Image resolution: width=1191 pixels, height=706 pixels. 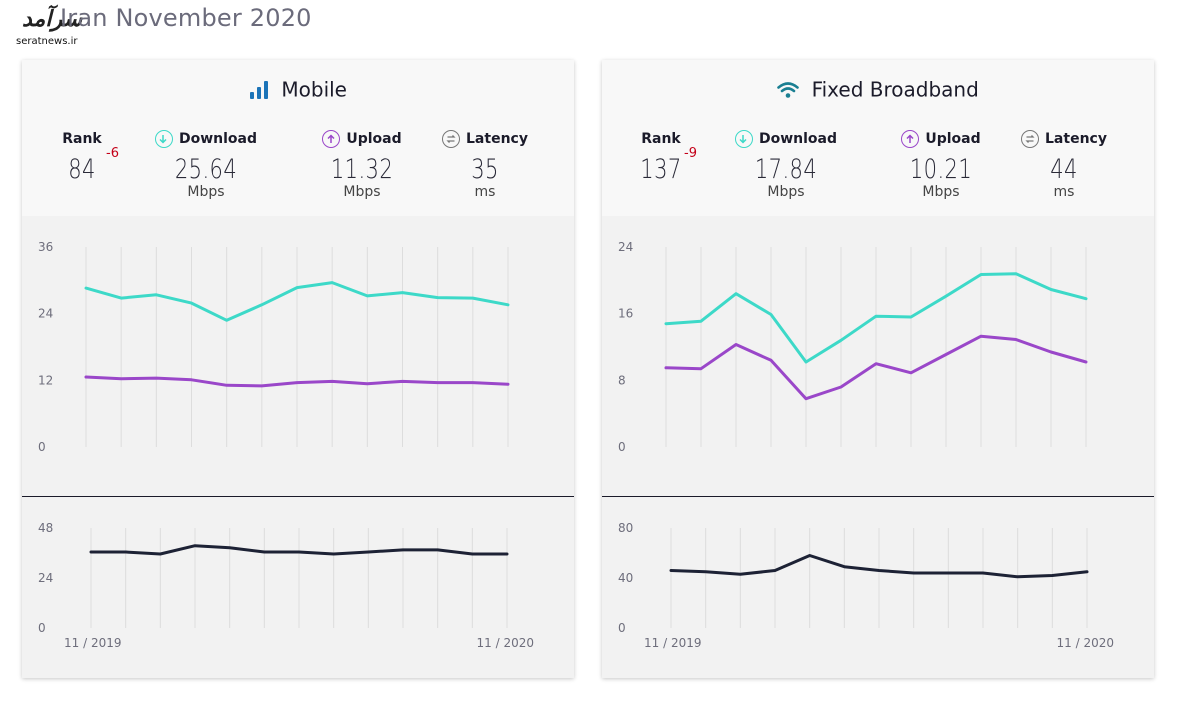 What do you see at coordinates (112, 153) in the screenshot?
I see `rank-change: -6` at bounding box center [112, 153].